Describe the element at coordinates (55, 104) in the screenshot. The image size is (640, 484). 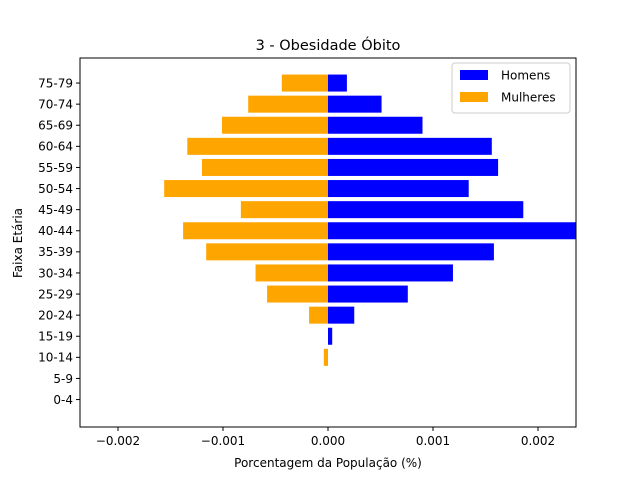
I see `y-tick-label: 70-74` at that location.